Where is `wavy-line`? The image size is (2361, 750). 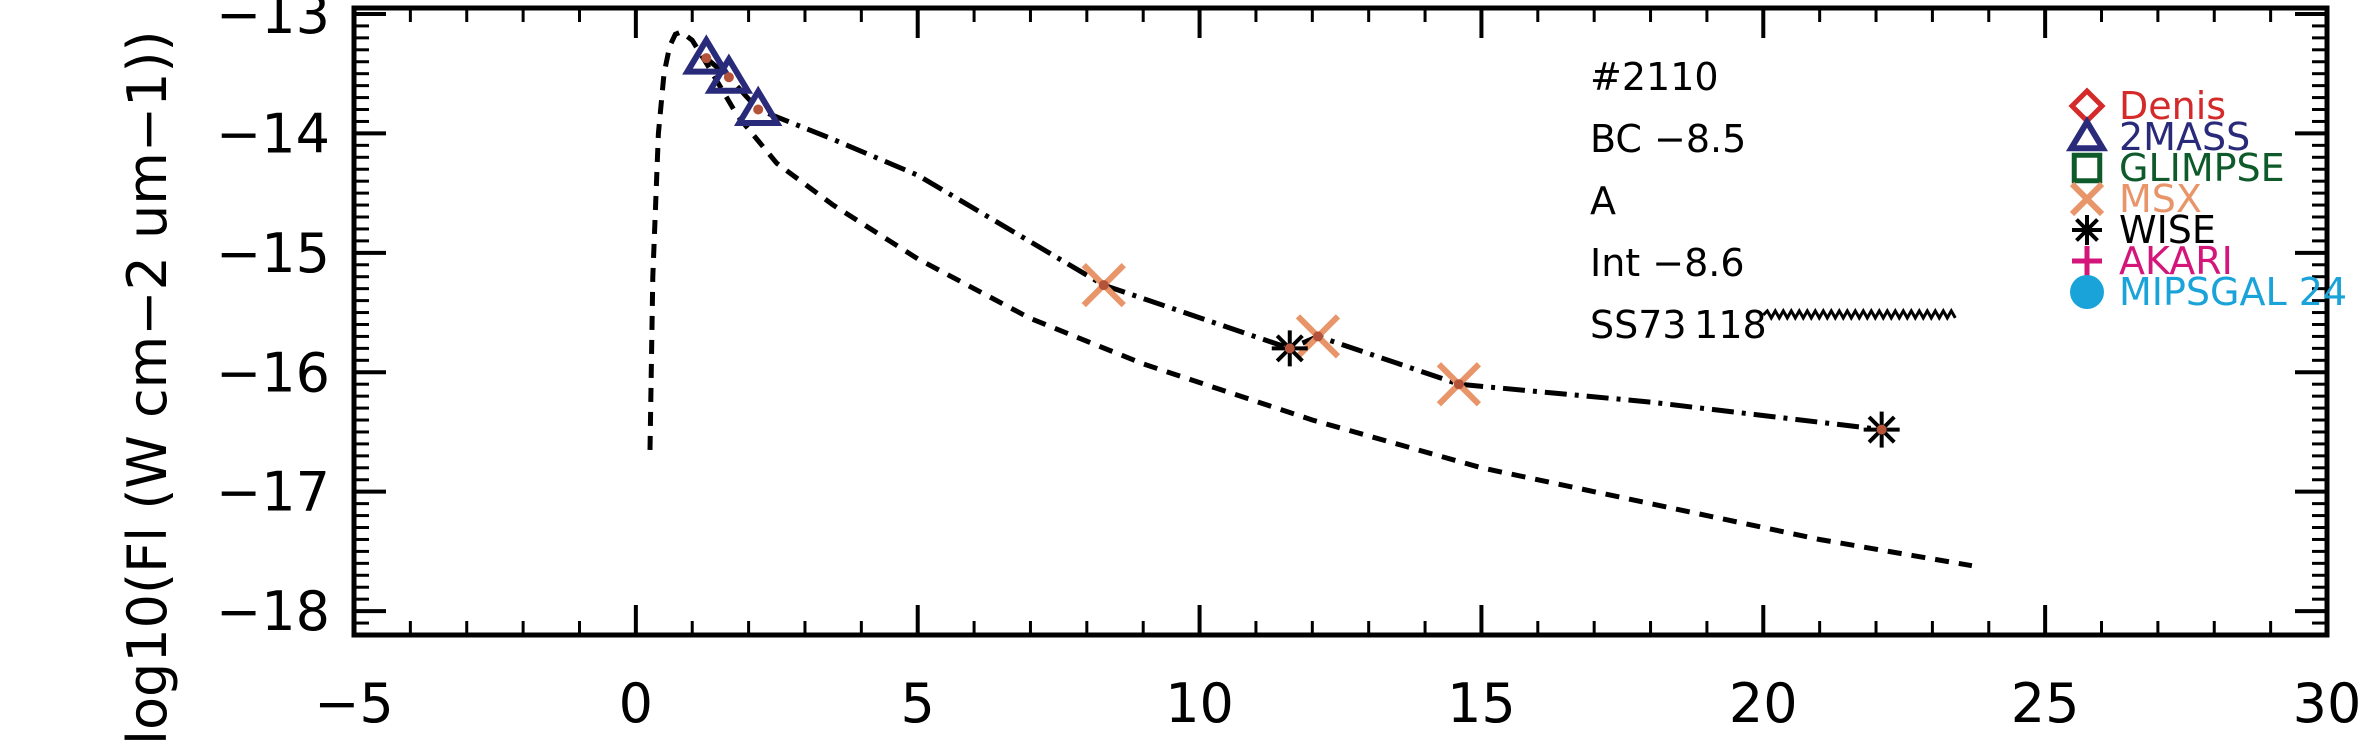
wavy-line is located at coordinates (1859, 314).